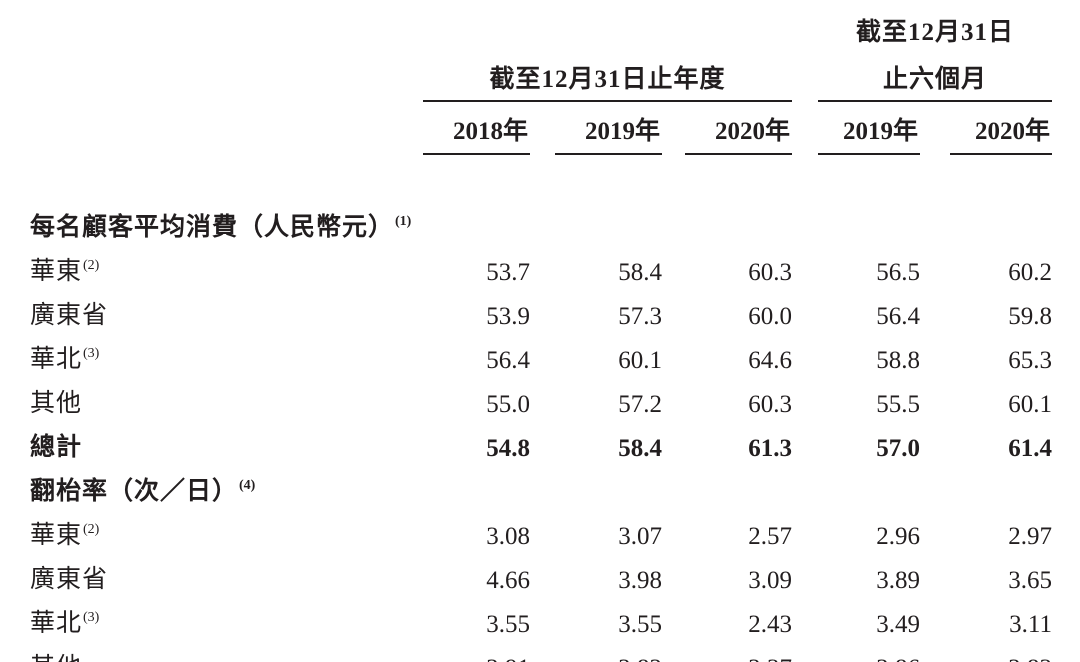 The height and width of the screenshot is (662, 1080). I want to click on total-row: 總計 54.8 58.4 61.3 57.0 61.4, so click(541, 447).